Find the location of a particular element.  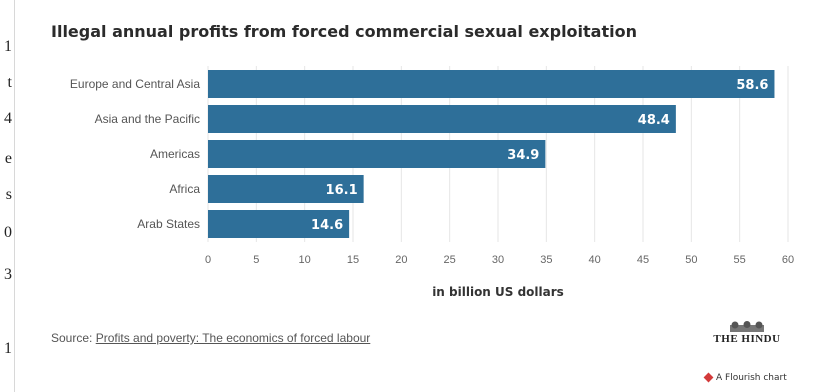

the-hindu-emblem-icon is located at coordinates (747, 326).